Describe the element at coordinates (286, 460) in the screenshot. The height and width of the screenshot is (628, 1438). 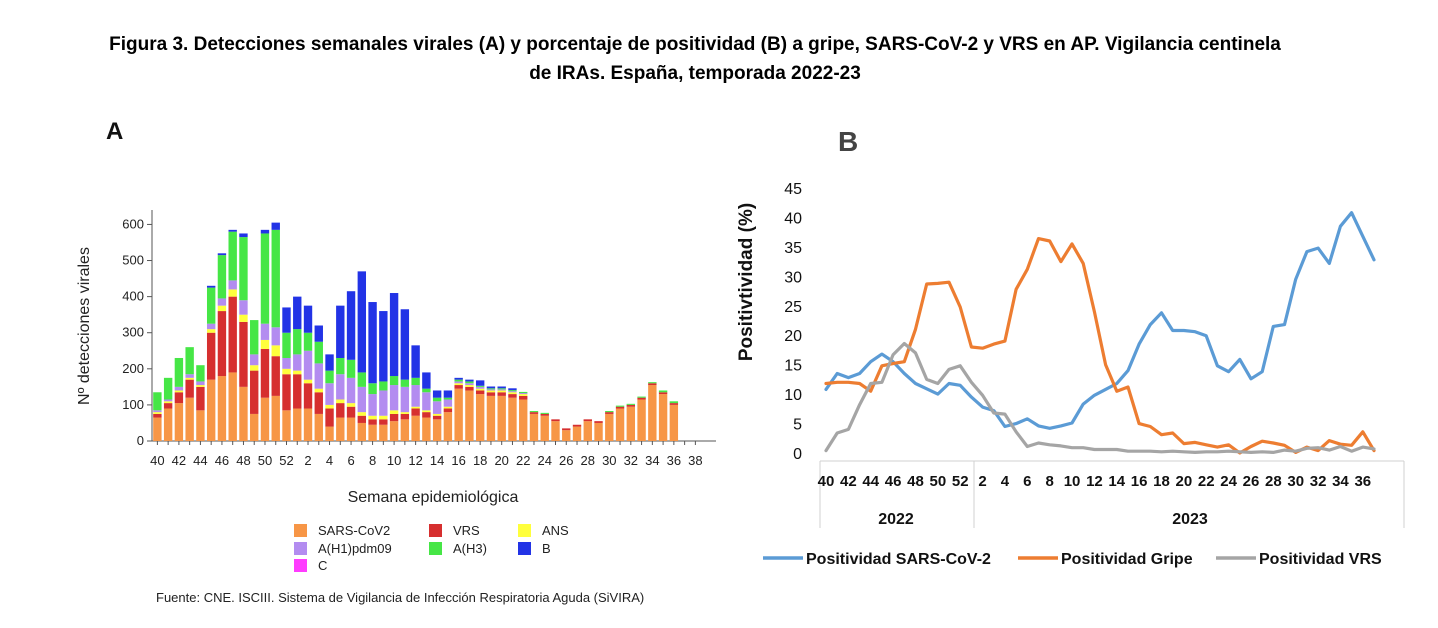
I see `panel-a-x-tick-label: 52` at that location.